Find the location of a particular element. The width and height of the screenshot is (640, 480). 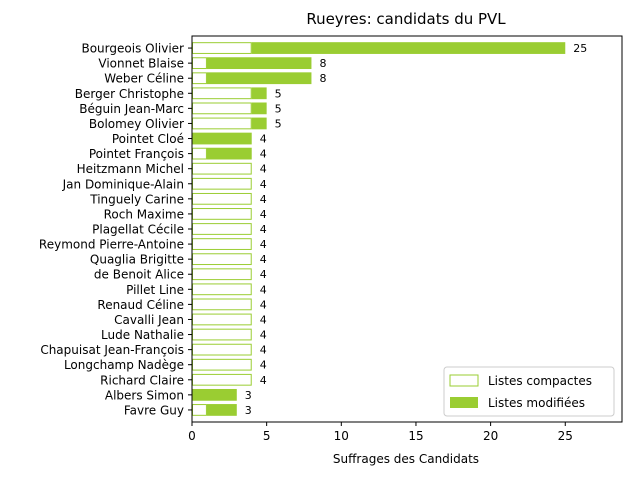

category-label: Béguin Jean-Marc is located at coordinates (131, 109).